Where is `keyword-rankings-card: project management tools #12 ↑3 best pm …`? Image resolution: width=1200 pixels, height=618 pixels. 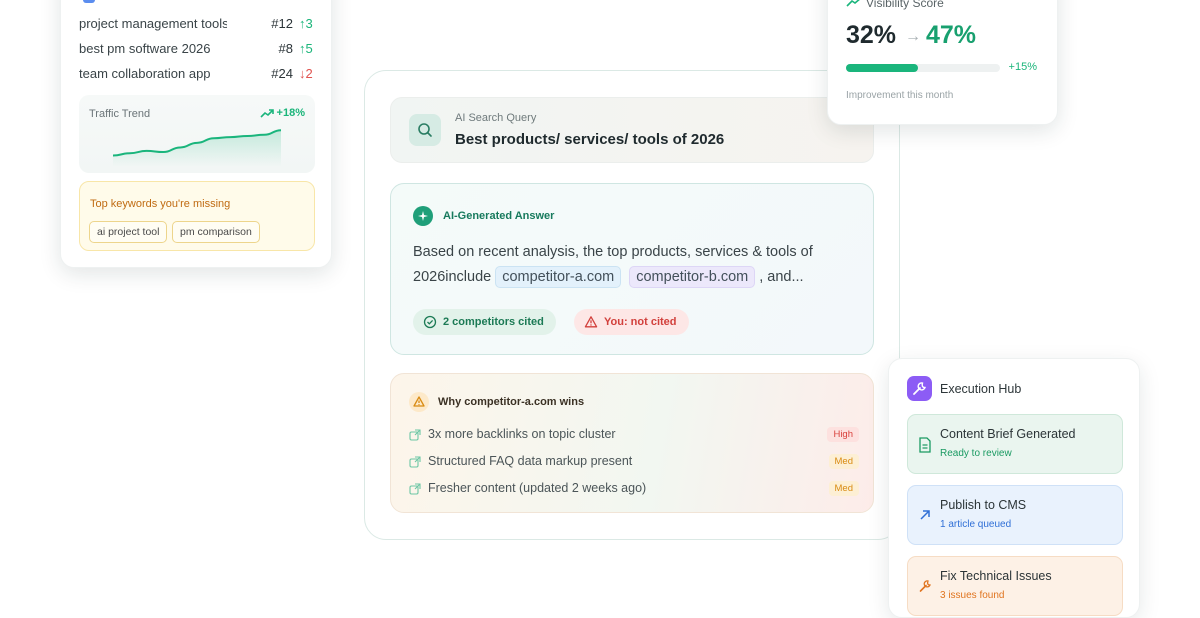
keyword-rankings-card: project management tools #12 ↑3 best pm … is located at coordinates (196, 134).